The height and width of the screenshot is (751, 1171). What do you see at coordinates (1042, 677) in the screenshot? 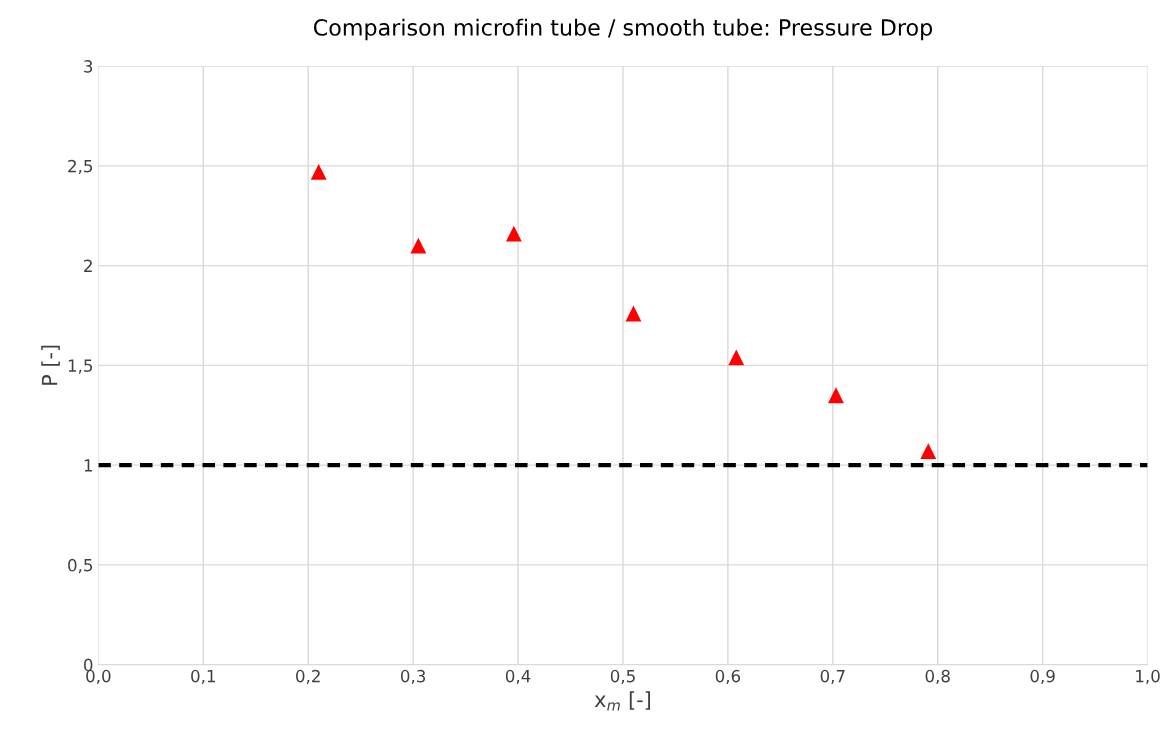
I see `x-tick-label: 0,9` at bounding box center [1042, 677].